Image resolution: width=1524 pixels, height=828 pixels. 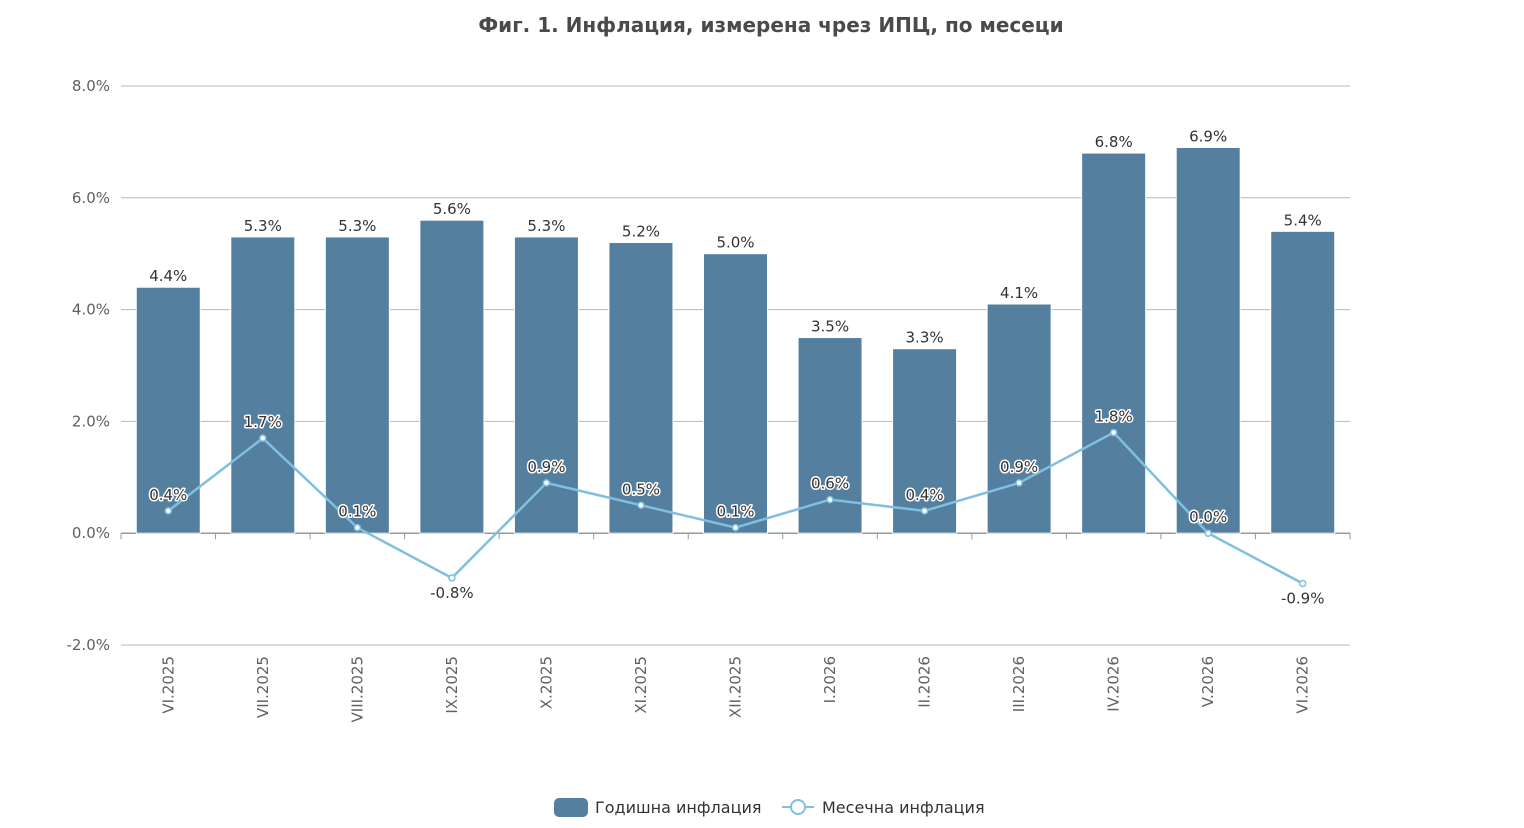 What do you see at coordinates (263, 422) in the screenshot?
I see `line-data-label: 1.7%` at bounding box center [263, 422].